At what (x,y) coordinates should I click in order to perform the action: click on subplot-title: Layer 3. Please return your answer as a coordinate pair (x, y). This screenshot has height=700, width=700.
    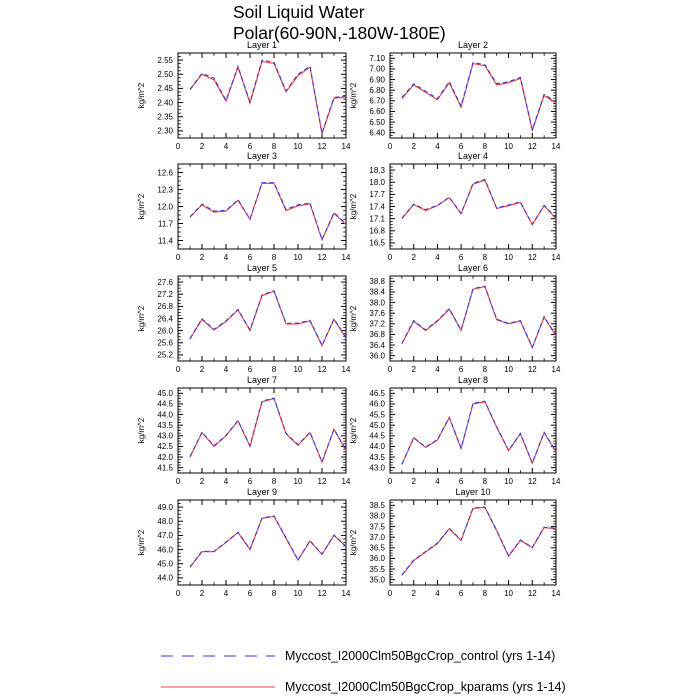
    Looking at the image, I should click on (262, 156).